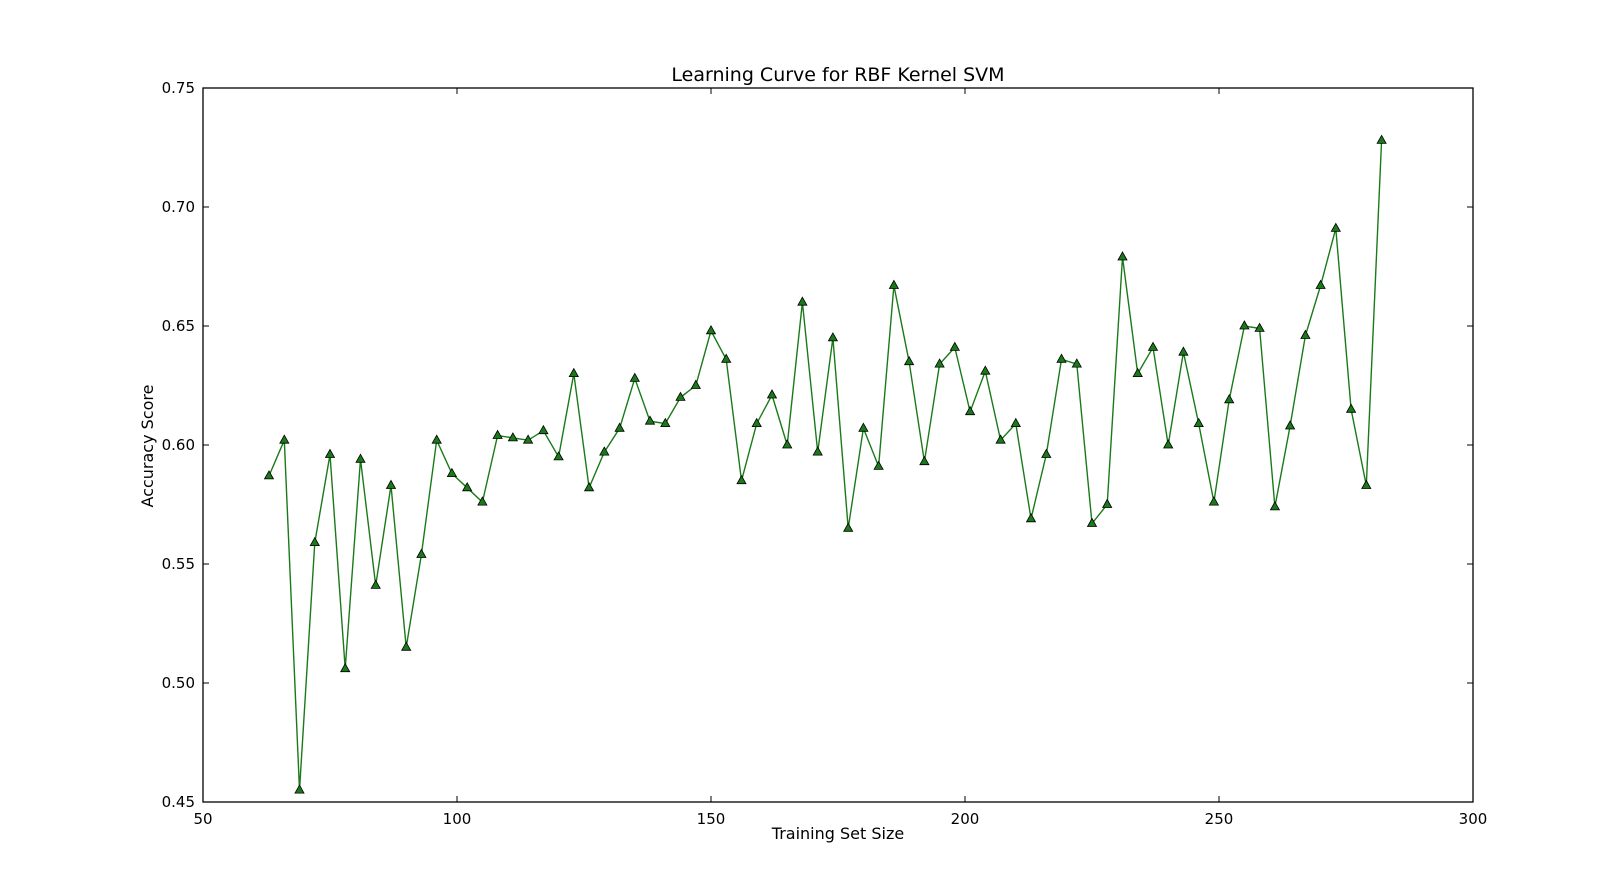 The image size is (1623, 887). What do you see at coordinates (457, 819) in the screenshot?
I see `x-tick-label: 100` at bounding box center [457, 819].